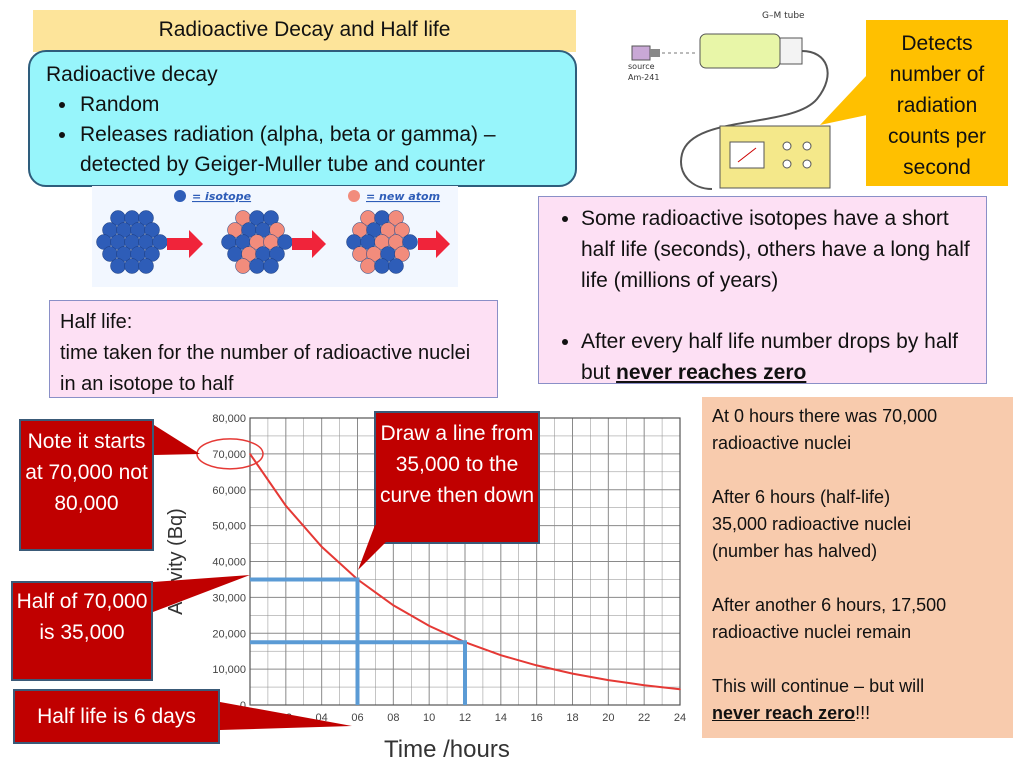 The image size is (1024, 770). Describe the element at coordinates (82, 631) in the screenshot. I see `half-of-callout: Half of 70,000 is 35,000` at that location.